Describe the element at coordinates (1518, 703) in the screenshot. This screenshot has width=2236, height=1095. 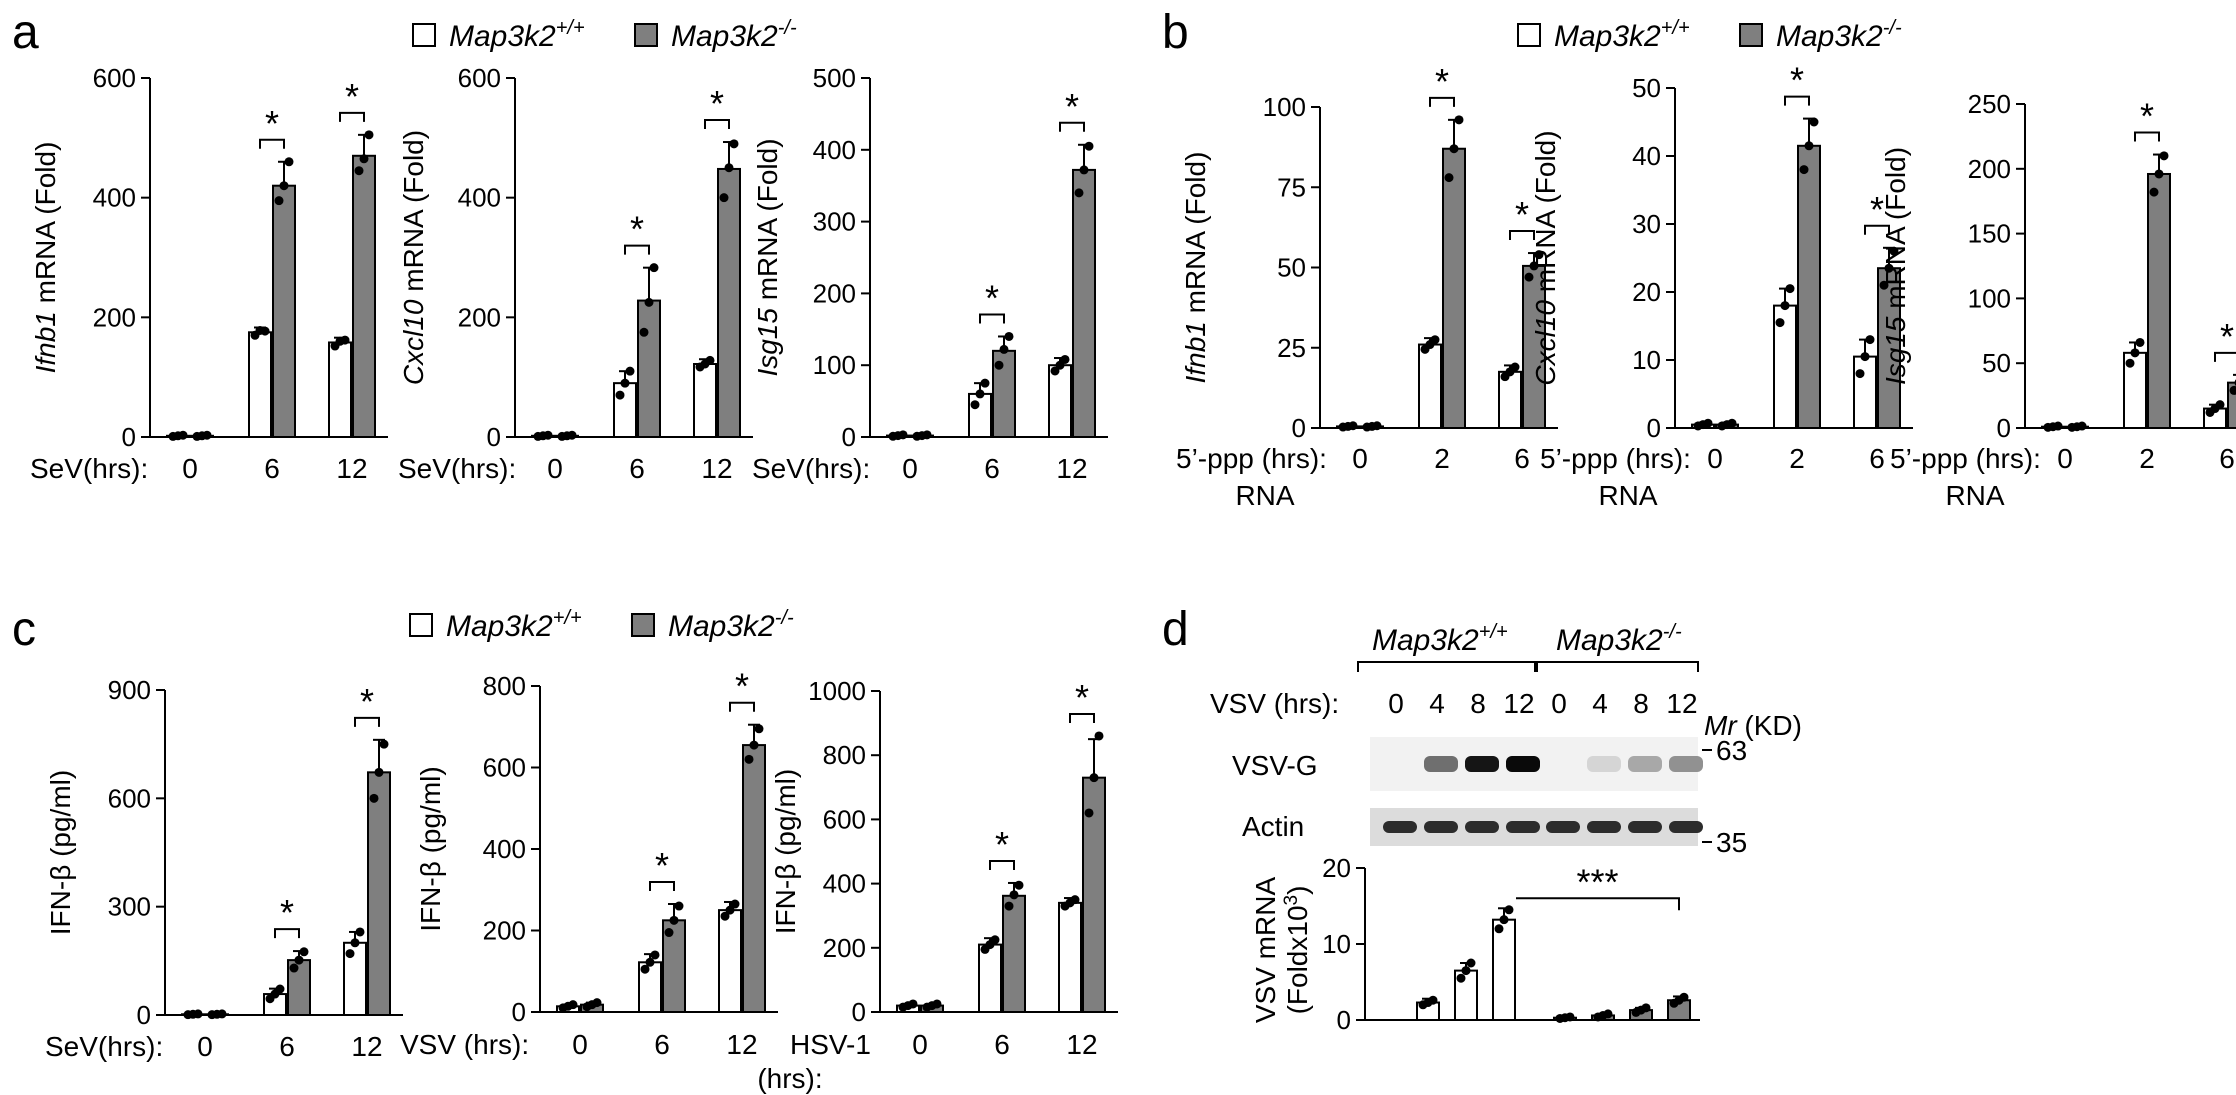
I see `blot-time-label: 12` at that location.